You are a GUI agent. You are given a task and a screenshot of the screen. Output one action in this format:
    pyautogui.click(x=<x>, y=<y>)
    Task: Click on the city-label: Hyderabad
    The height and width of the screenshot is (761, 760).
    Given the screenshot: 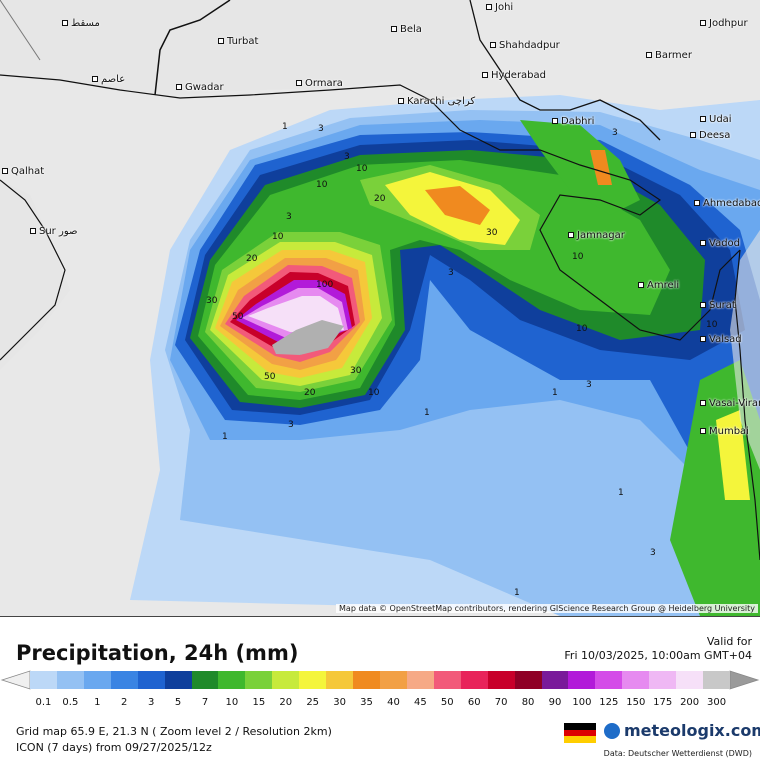 What is the action you would take?
    pyautogui.click(x=514, y=75)
    